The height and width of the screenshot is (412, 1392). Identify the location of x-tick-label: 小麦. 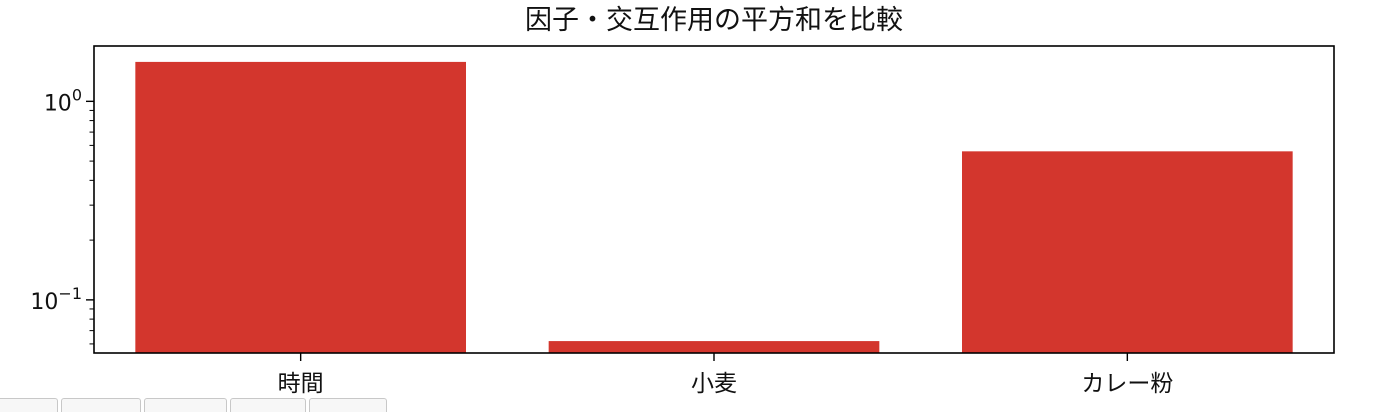
(714, 384).